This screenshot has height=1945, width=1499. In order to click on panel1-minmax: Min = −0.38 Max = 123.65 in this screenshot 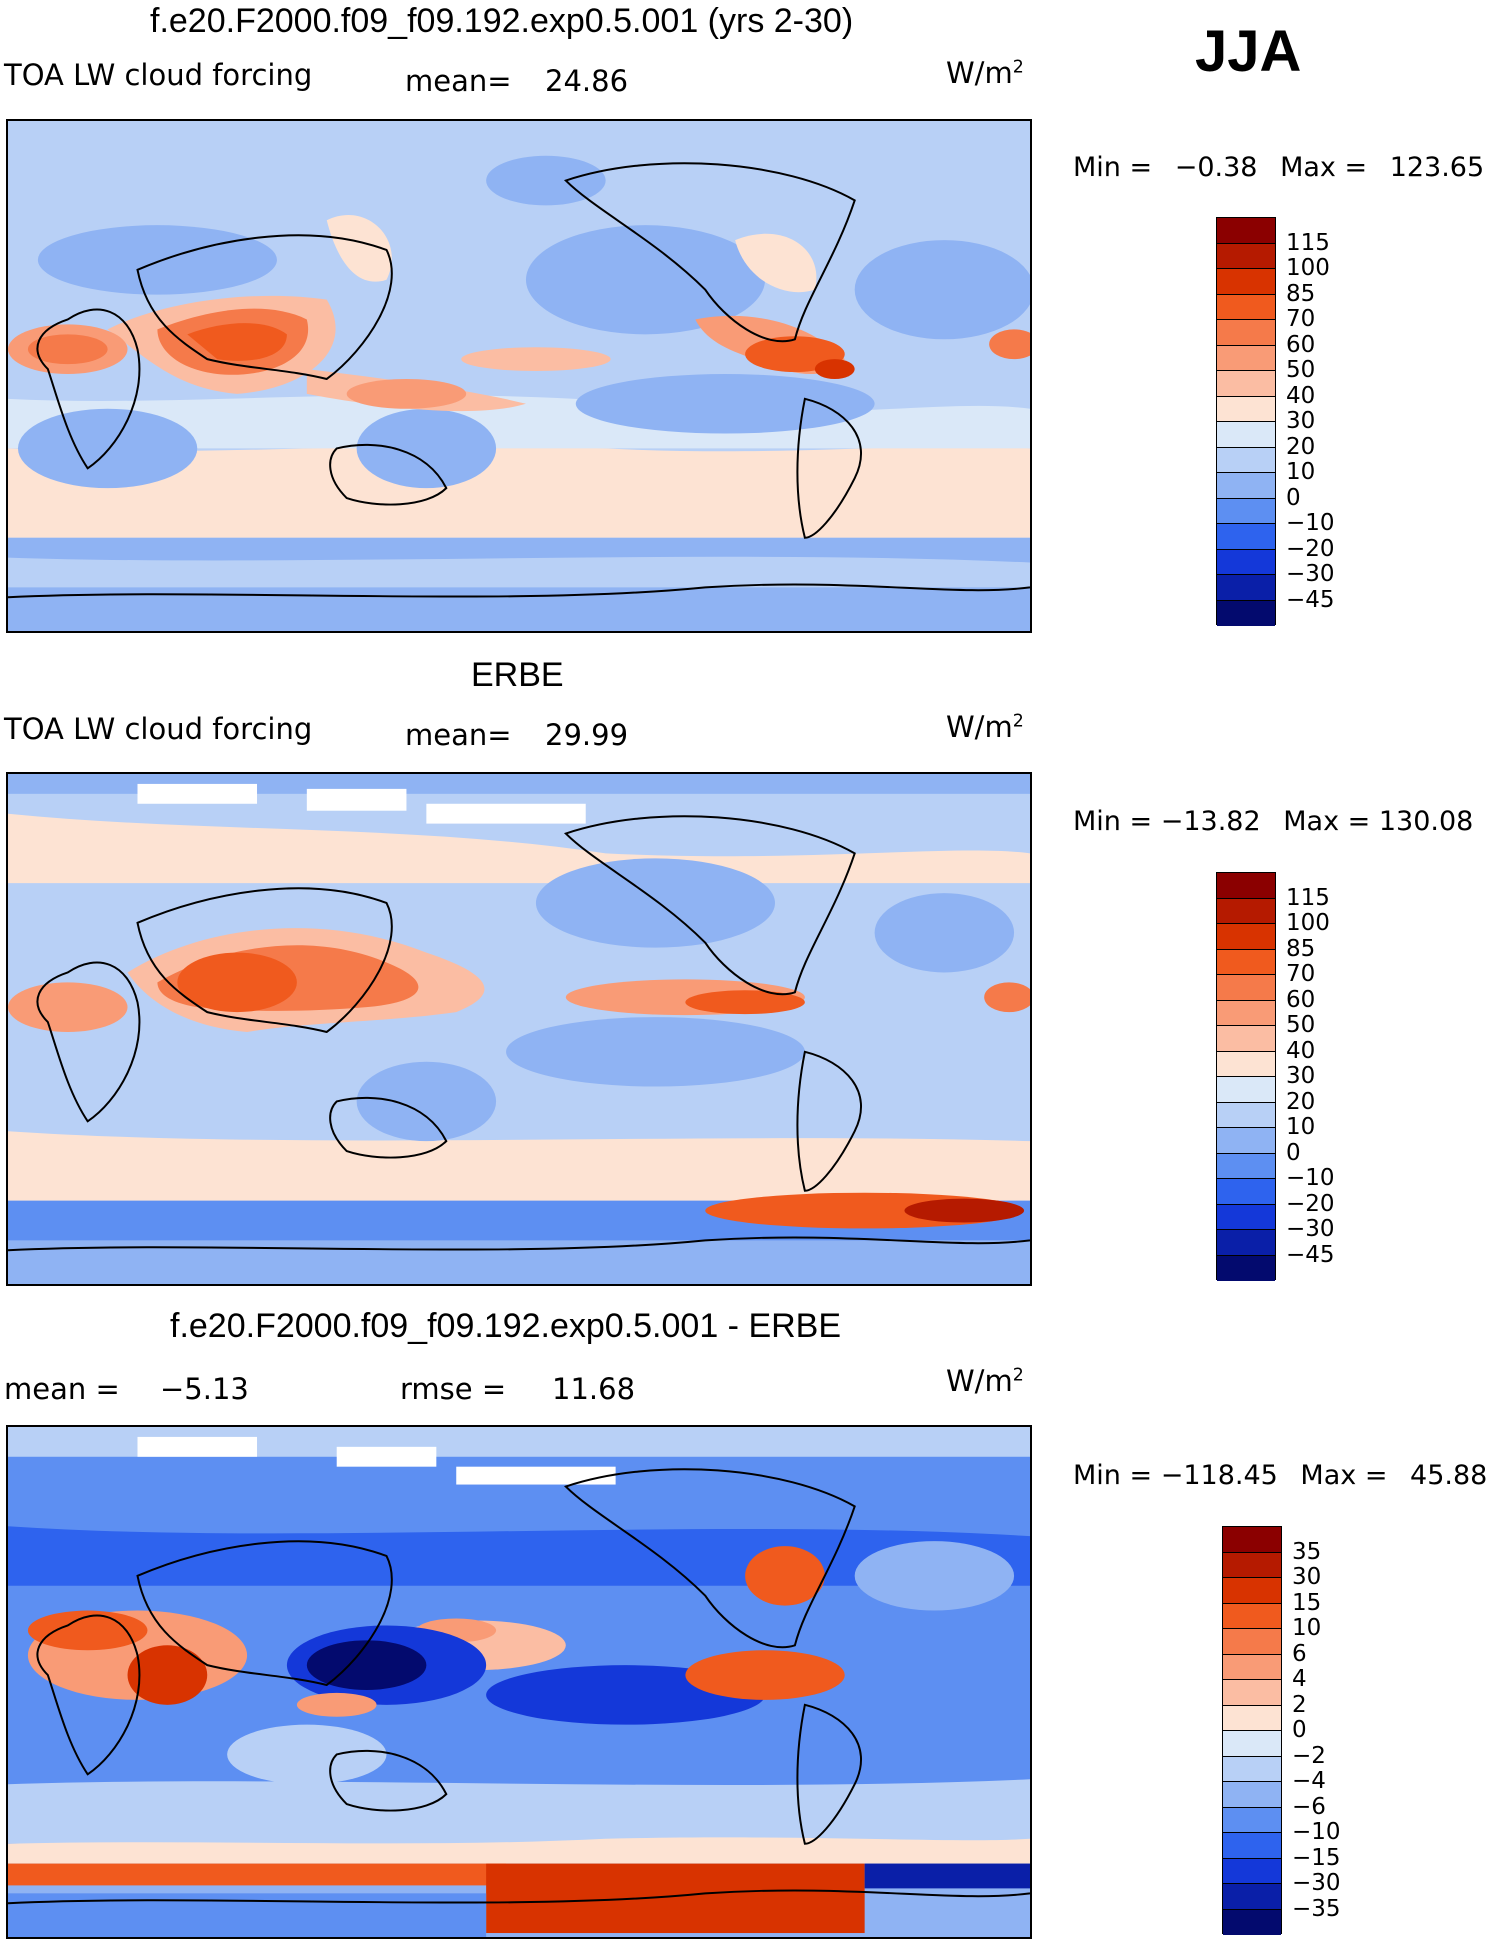, I will do `click(1279, 167)`.